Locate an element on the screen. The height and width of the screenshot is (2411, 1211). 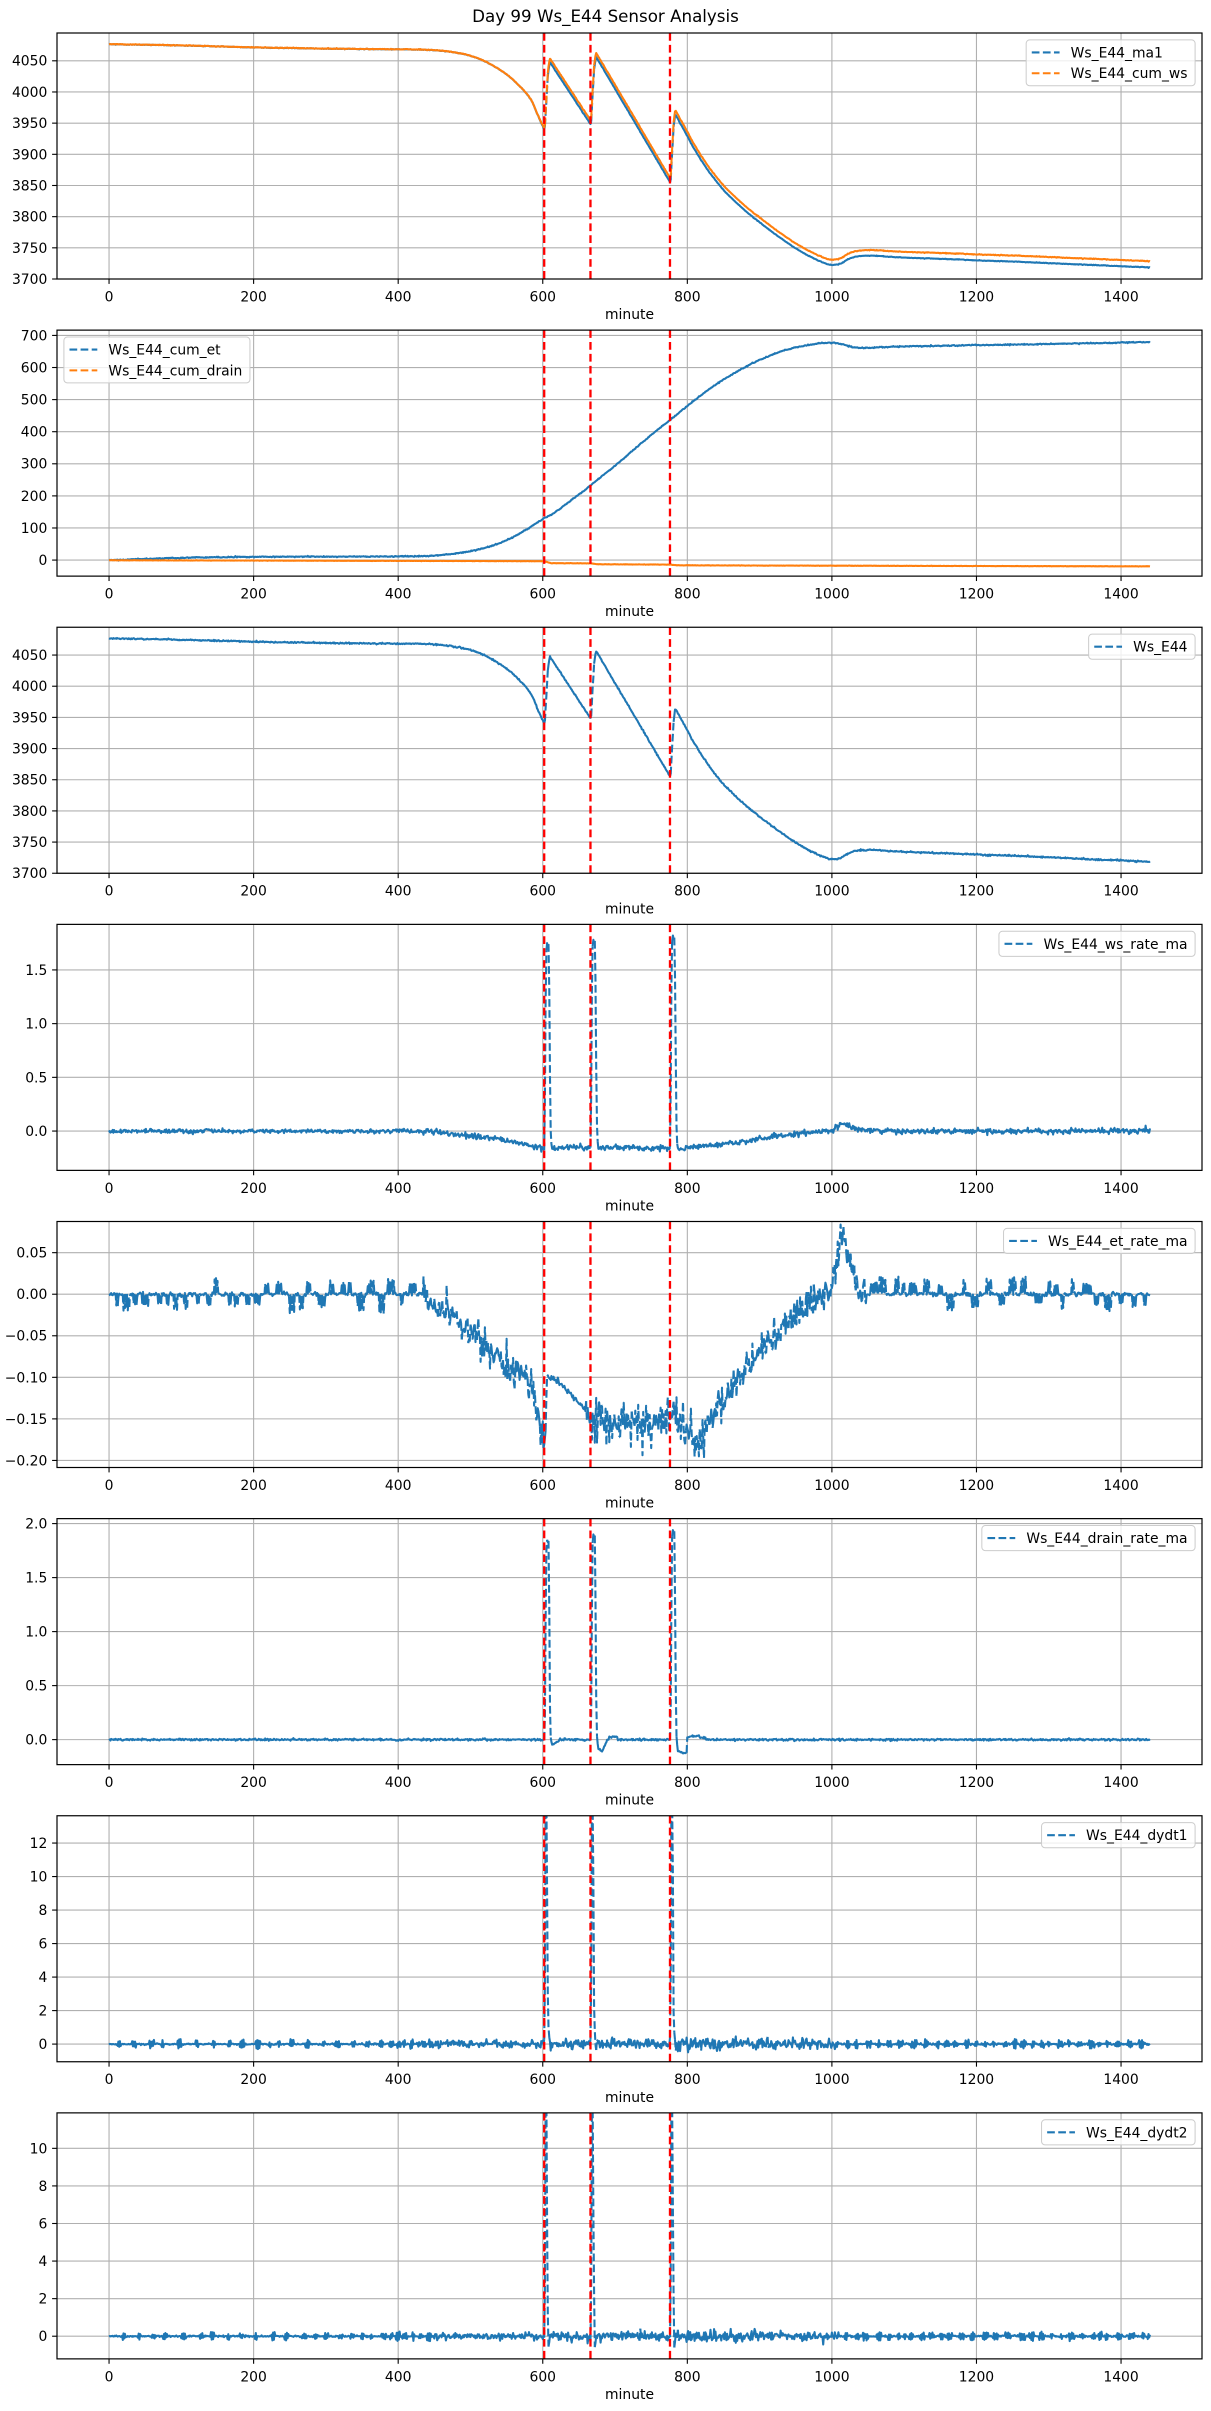
y-tick-label: 3700 is located at coordinates (29, 874).